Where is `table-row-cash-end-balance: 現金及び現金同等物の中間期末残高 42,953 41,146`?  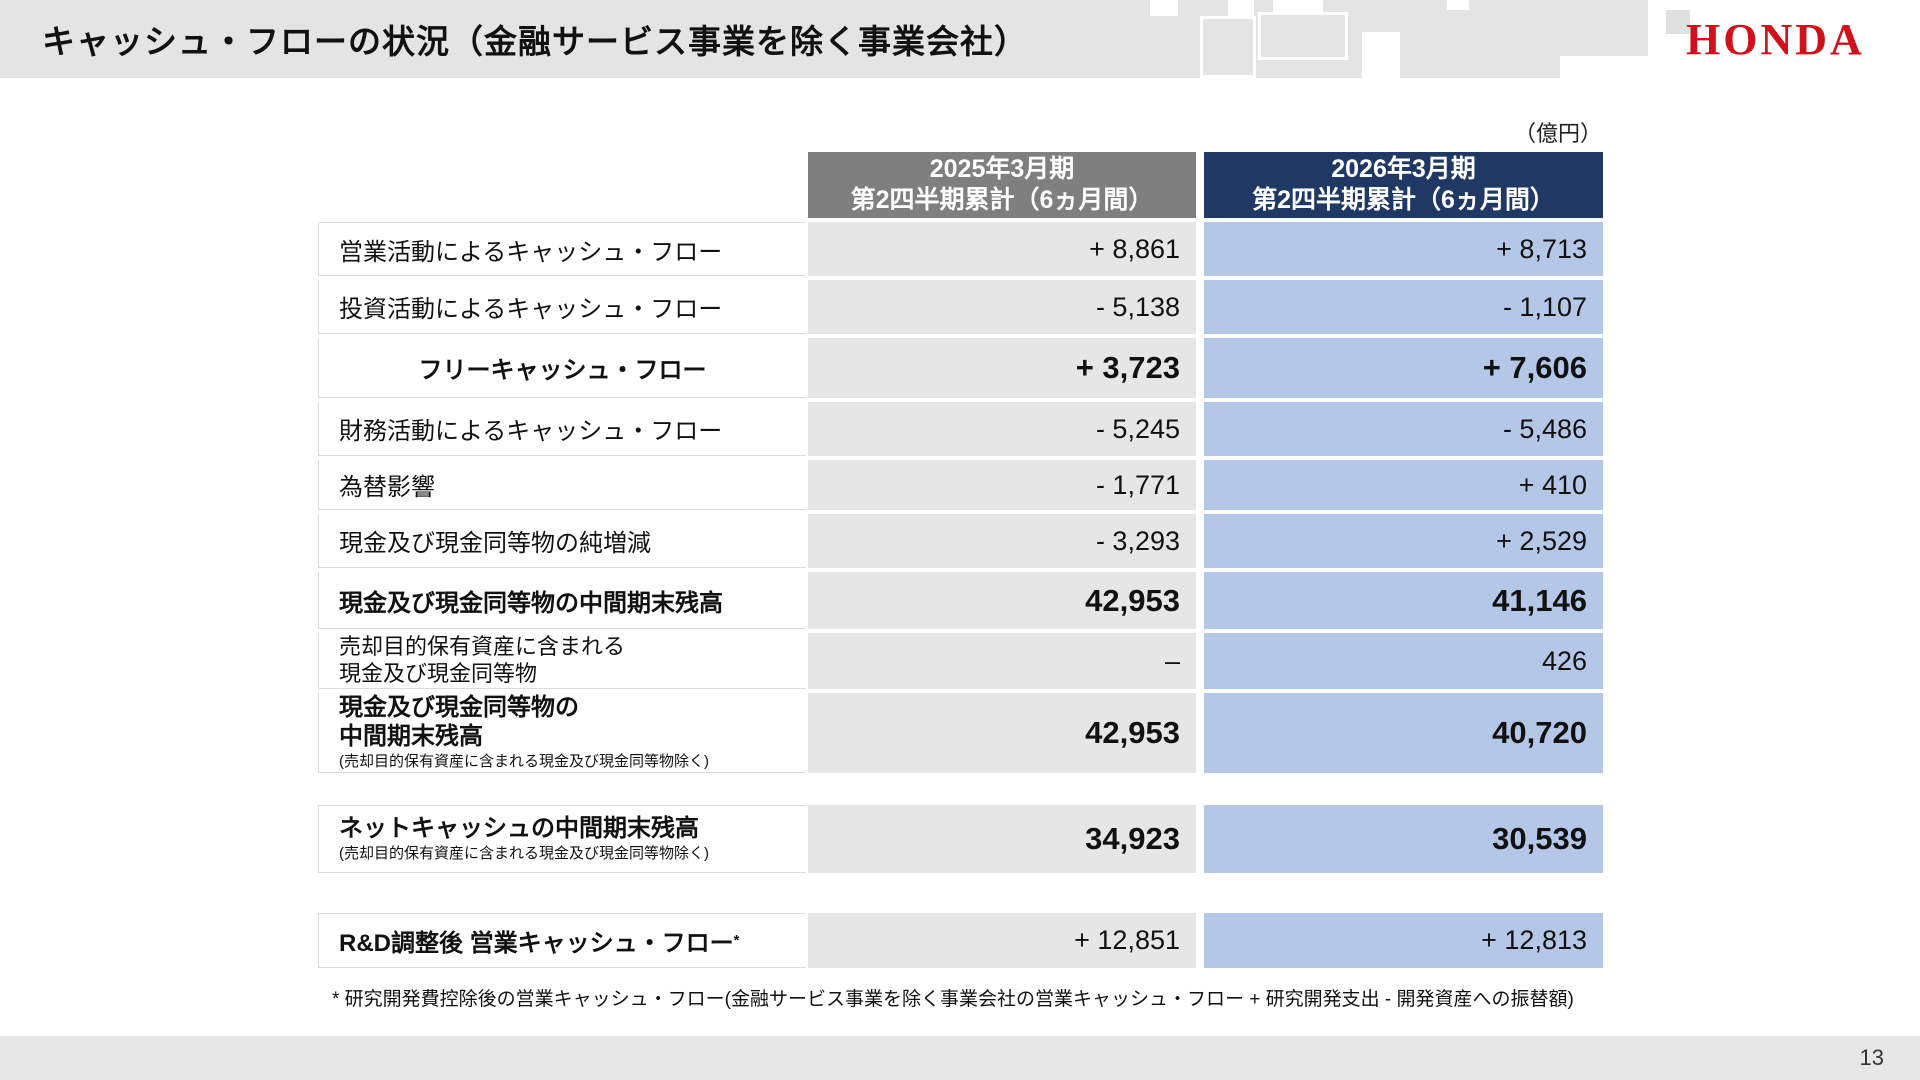 table-row-cash-end-balance: 現金及び現金同等物の中間期末残高 42,953 41,146 is located at coordinates (963, 600).